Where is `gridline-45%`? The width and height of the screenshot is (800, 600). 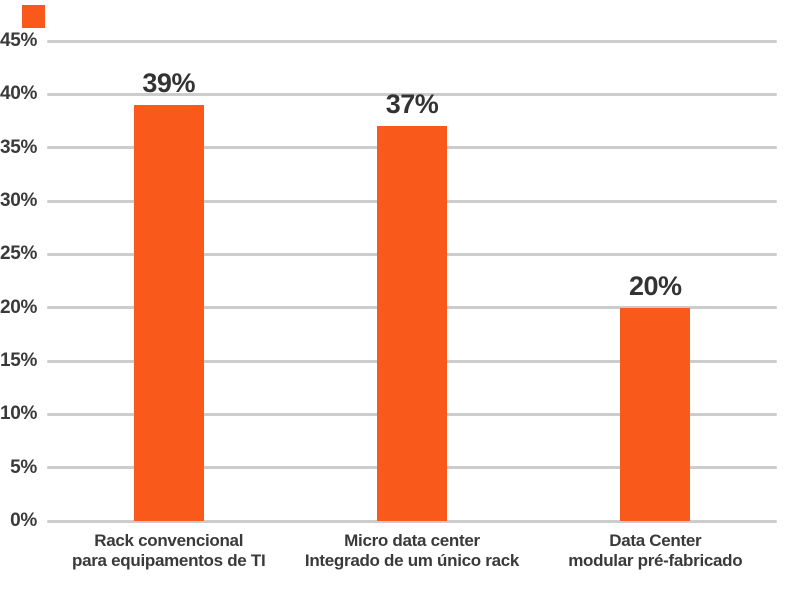
gridline-45% is located at coordinates (412, 41).